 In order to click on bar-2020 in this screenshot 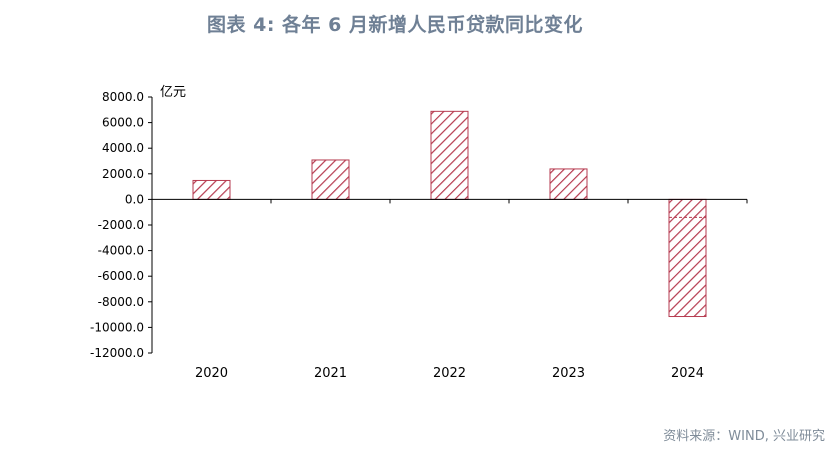, I will do `click(211, 189)`.